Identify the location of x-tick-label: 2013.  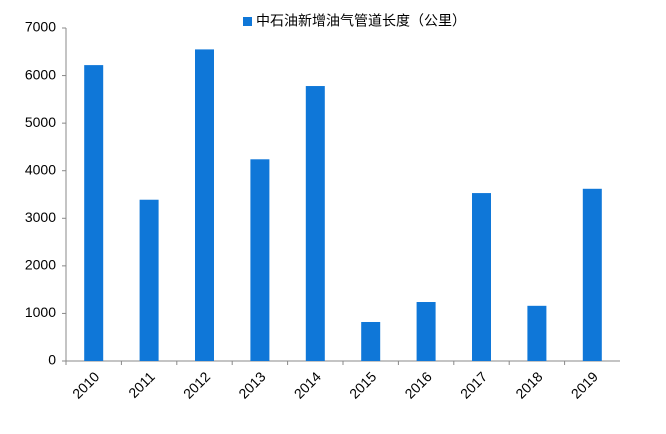
(251, 384).